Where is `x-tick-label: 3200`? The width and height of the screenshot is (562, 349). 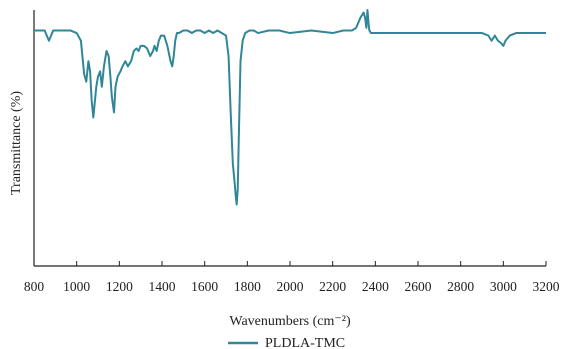 x-tick-label: 3200 is located at coordinates (546, 286).